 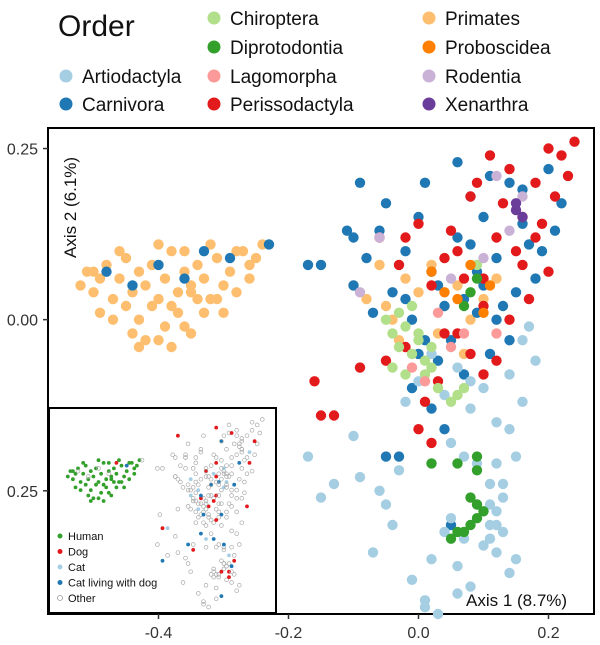 What do you see at coordinates (283, 77) in the screenshot?
I see `legend-label: Lagomorpha` at bounding box center [283, 77].